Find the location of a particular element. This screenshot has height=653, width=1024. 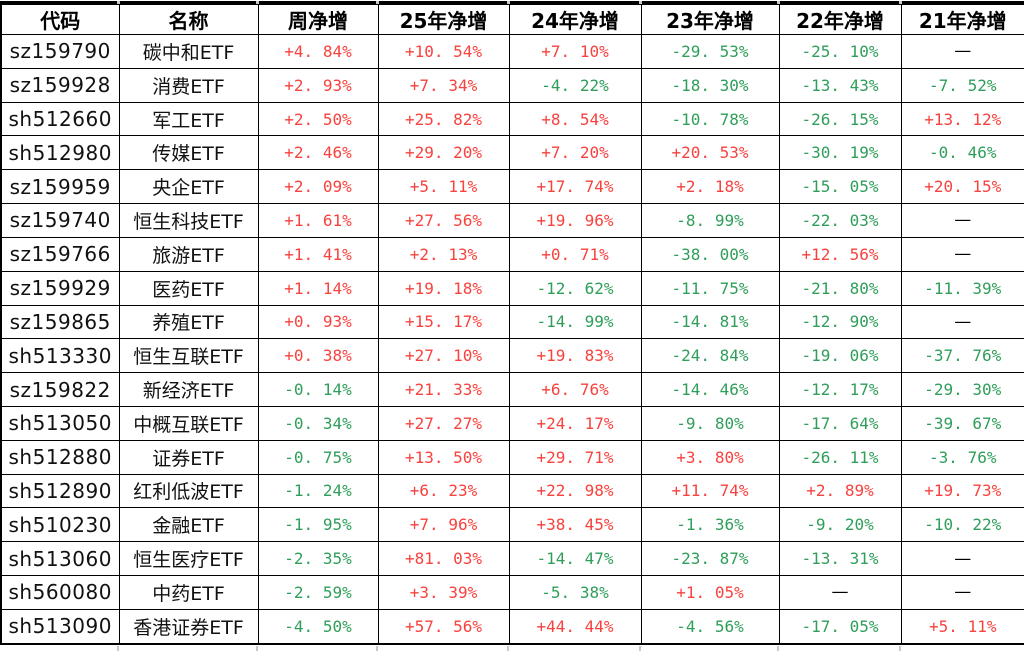

cell-value: +27. 56% is located at coordinates (443, 220).